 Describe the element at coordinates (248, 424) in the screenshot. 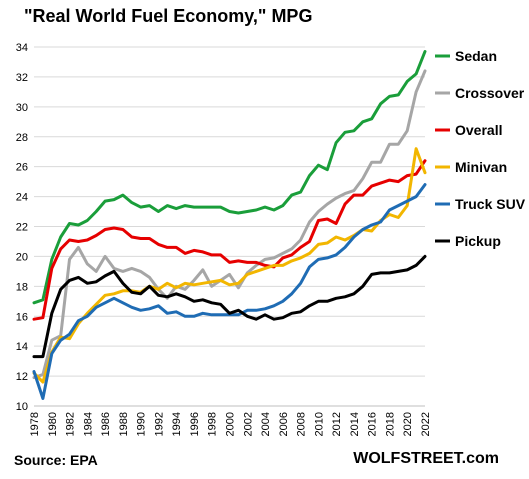

I see `x-tick-label: 2002` at that location.